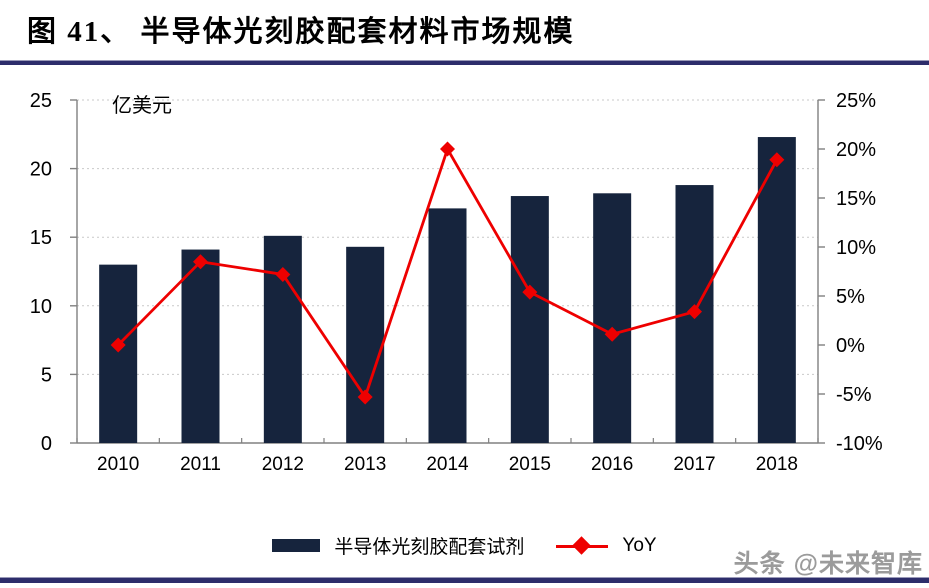  I want to click on left-axis-label: 25, so click(41, 101).